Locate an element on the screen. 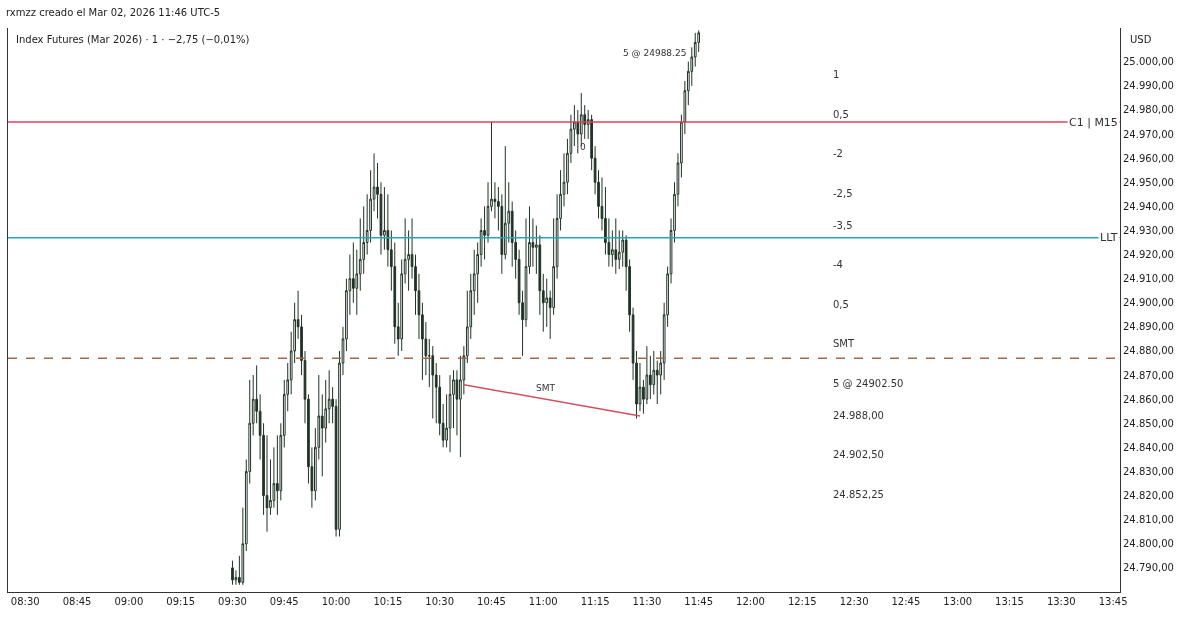 The width and height of the screenshot is (1200, 632). annotation: 0 is located at coordinates (583, 147).